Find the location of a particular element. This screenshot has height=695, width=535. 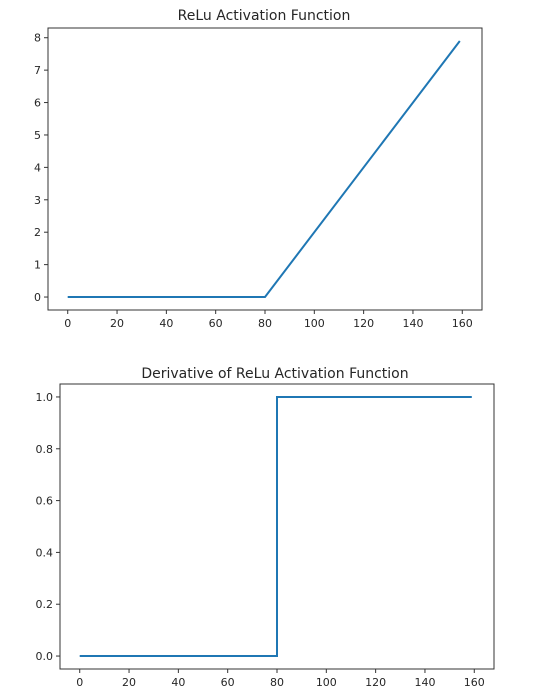

y-tick-label: 0.8 is located at coordinates (45, 449).